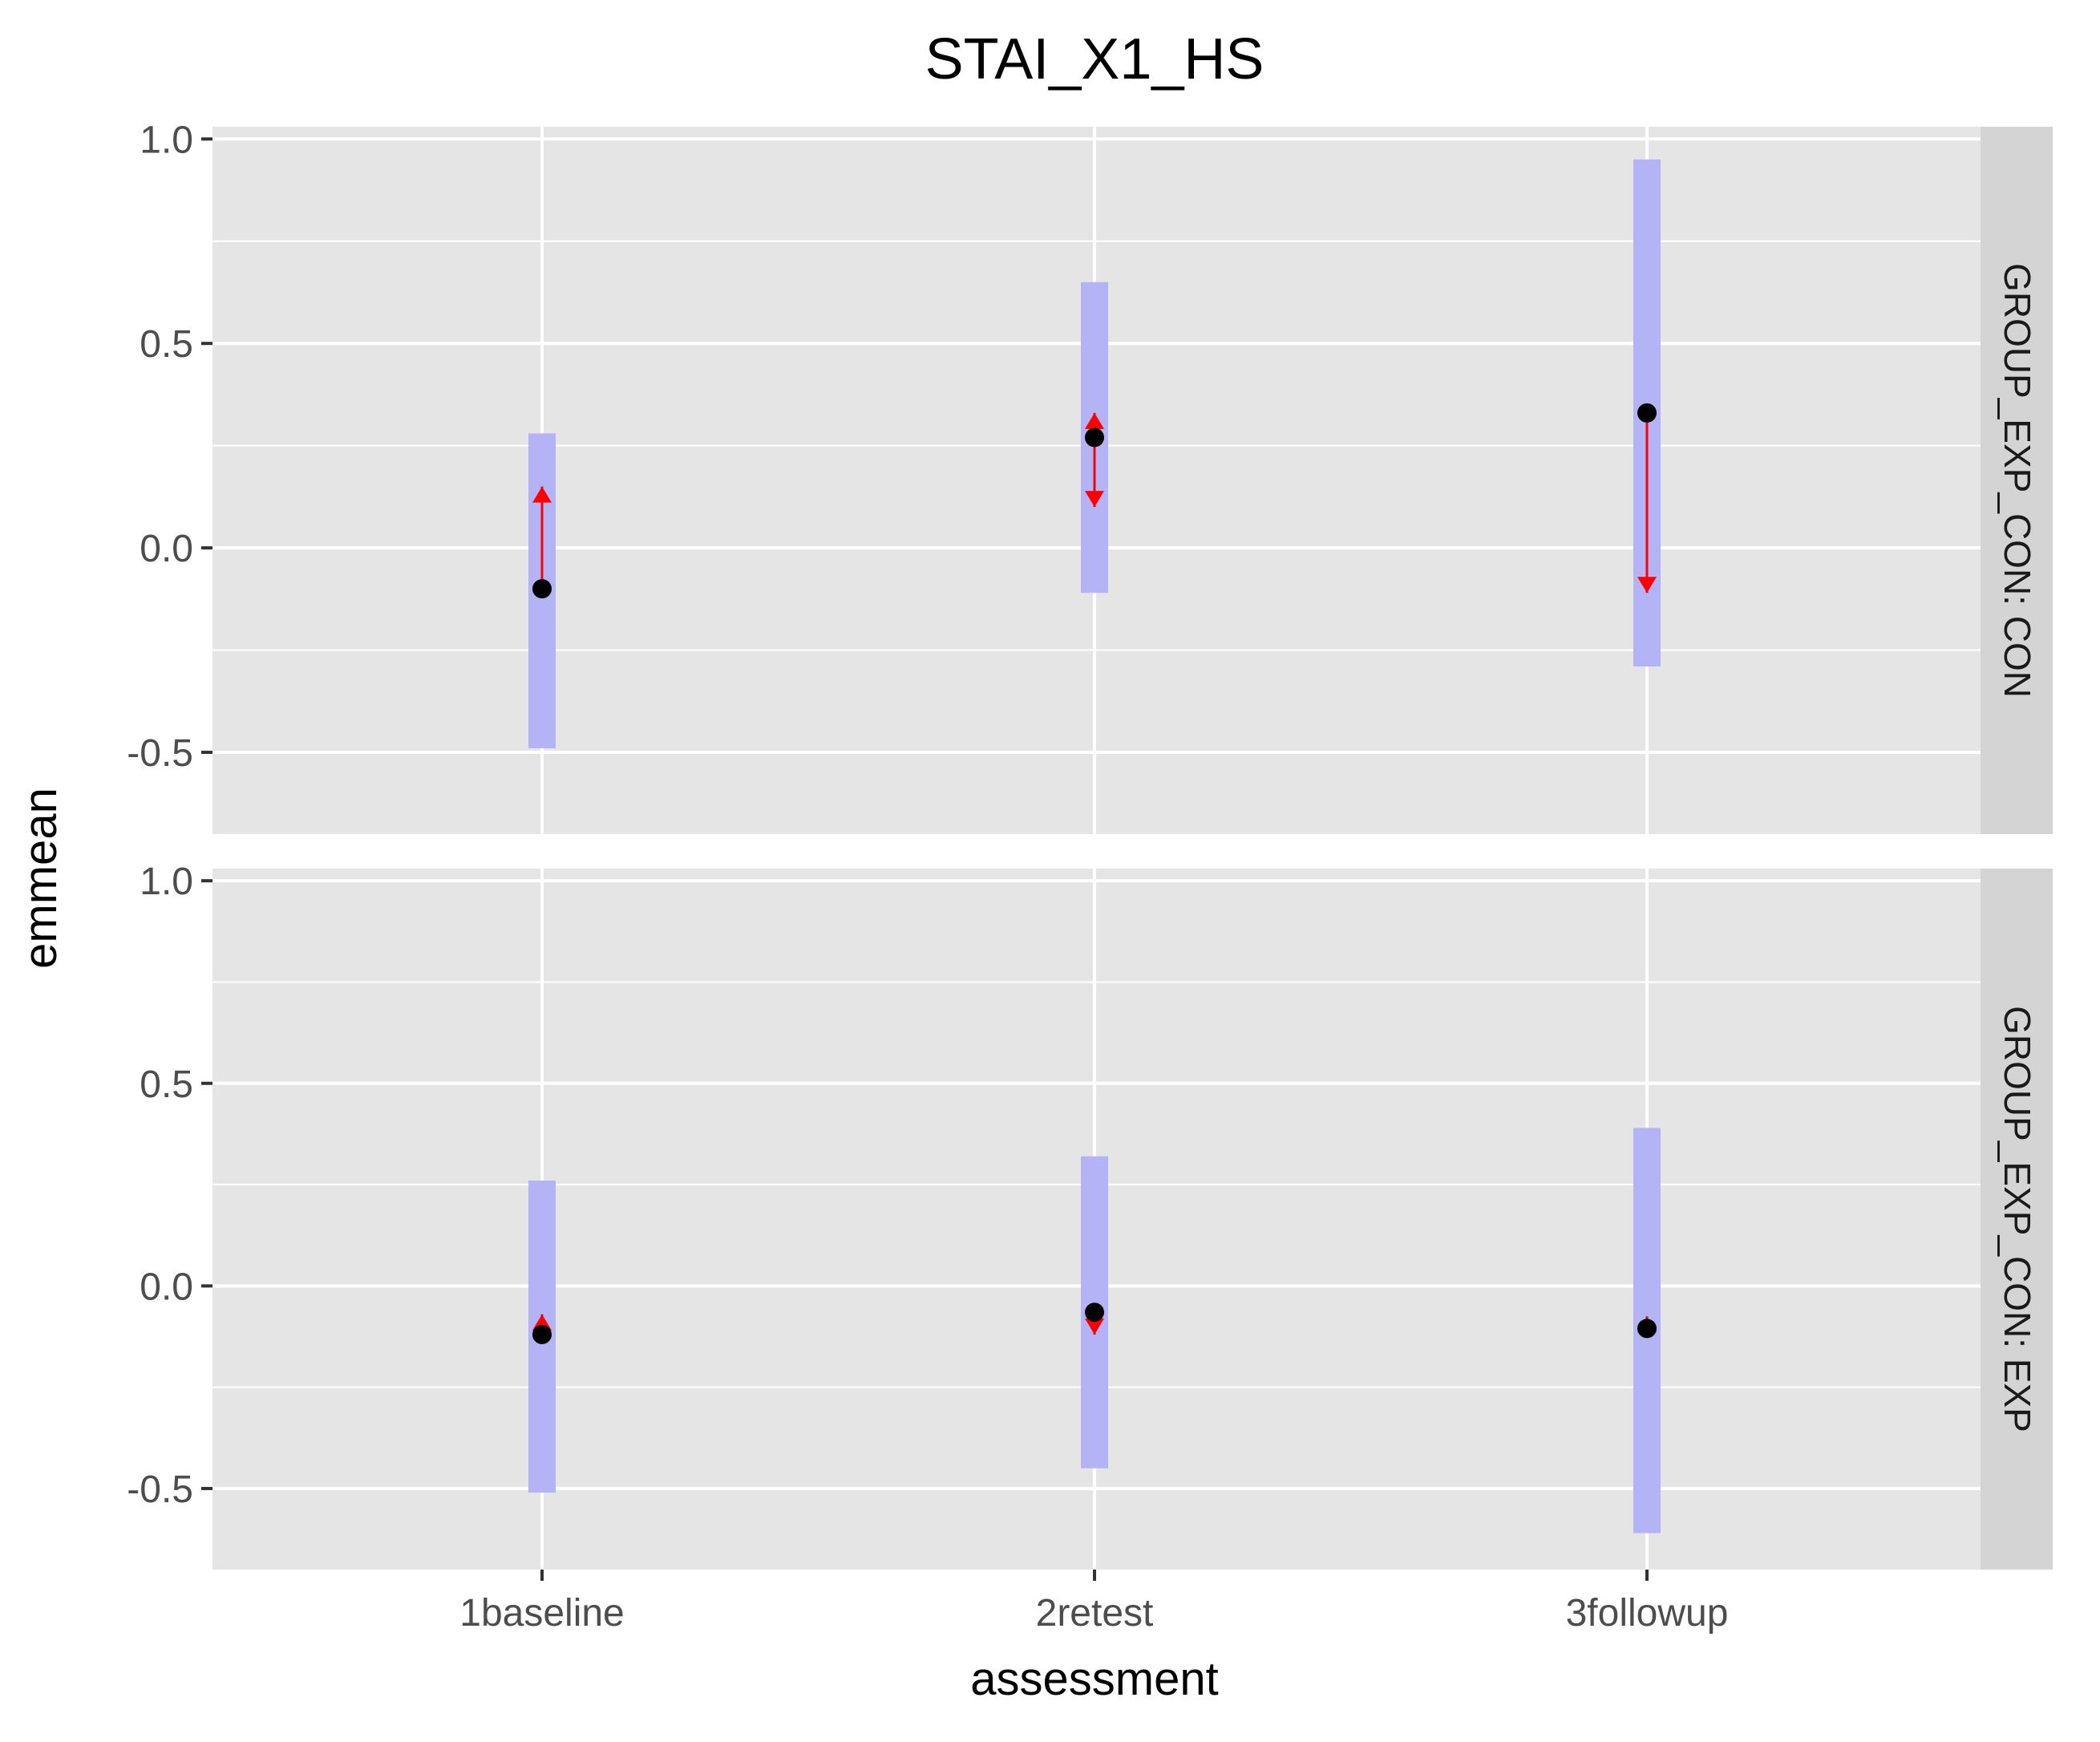  I want to click on y-axis-title: emmean, so click(40, 878).